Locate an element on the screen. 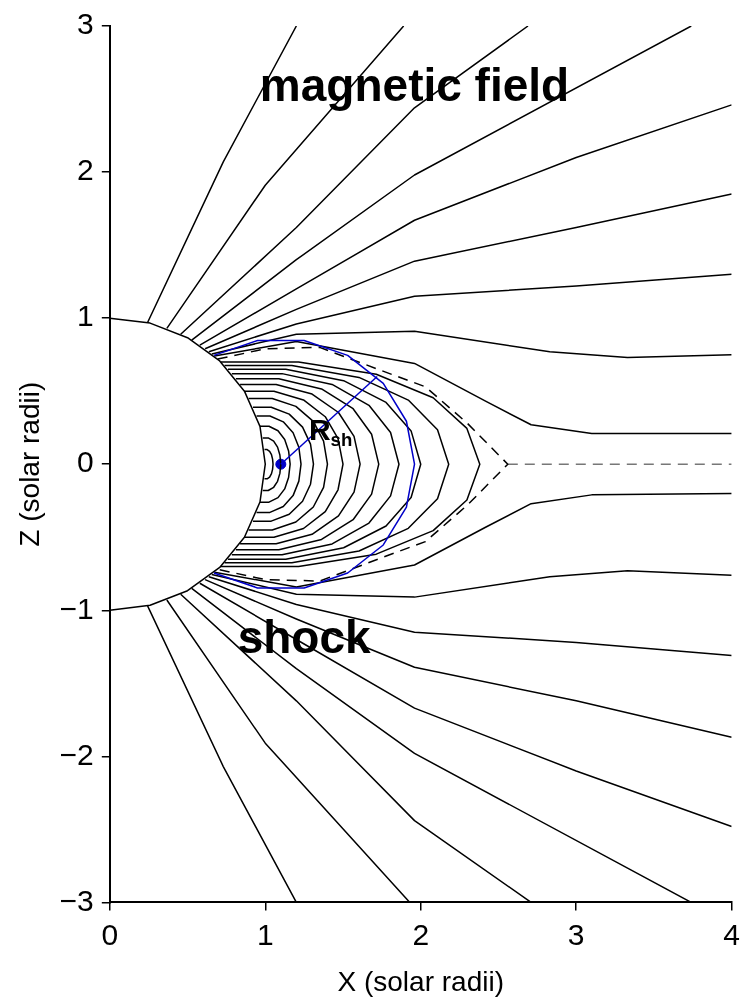 This screenshot has height=1004, width=748. y-tick-label: 2 is located at coordinates (85, 170).